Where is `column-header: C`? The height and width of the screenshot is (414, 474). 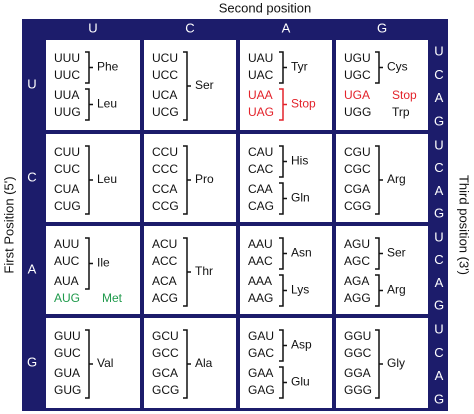 column-header: C is located at coordinates (189, 27).